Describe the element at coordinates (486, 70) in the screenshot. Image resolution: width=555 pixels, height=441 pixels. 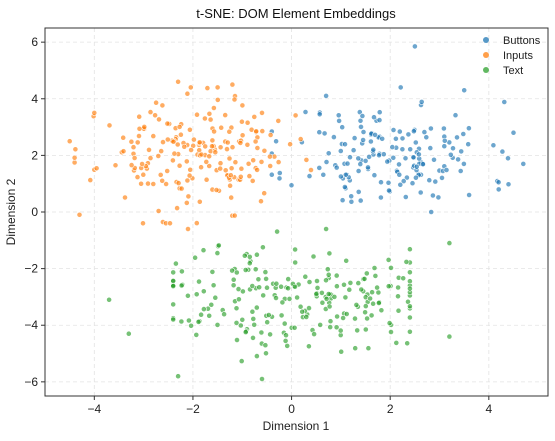
I see `legend-marker-text` at that location.